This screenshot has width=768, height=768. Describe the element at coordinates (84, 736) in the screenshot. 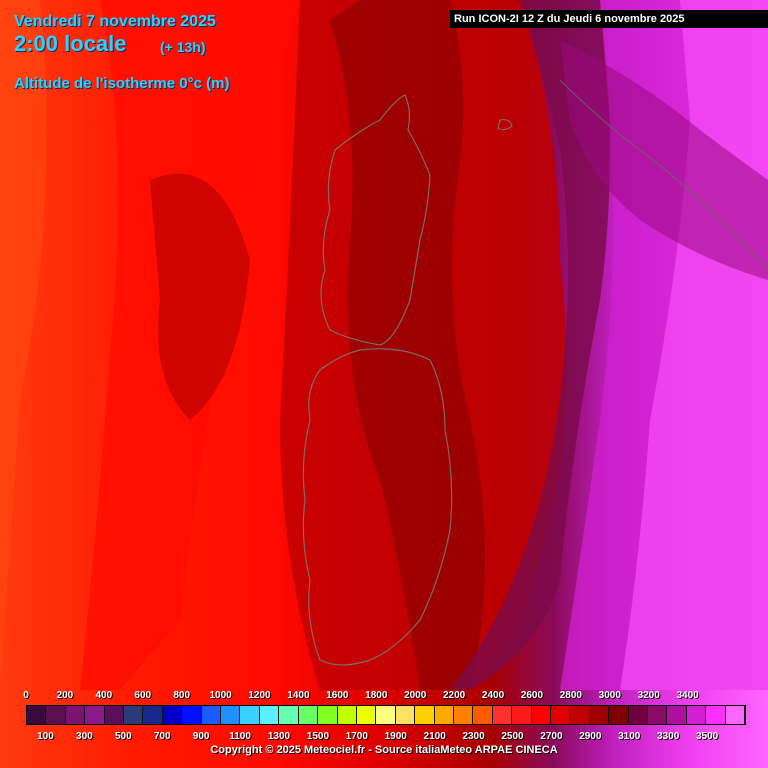

I see `legend-tick-bottom: 300` at that location.